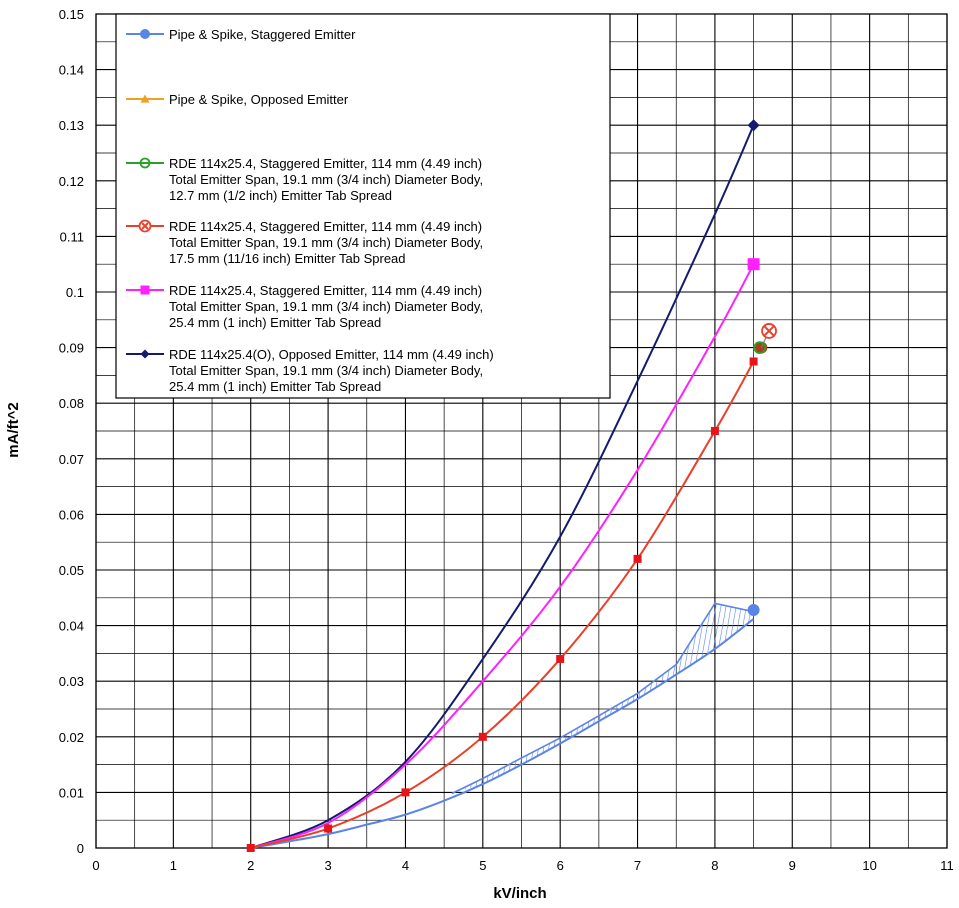 The image size is (959, 908). I want to click on y-axis-label: mA/ft^2, so click(13, 429).